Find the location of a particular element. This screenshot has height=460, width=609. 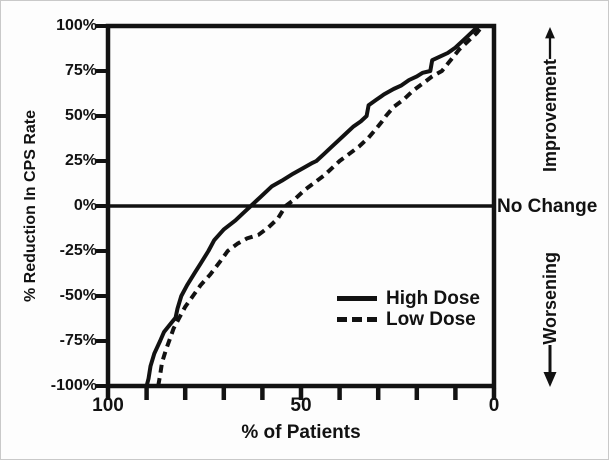

legend: High Dose Low Dose is located at coordinates (408, 309).